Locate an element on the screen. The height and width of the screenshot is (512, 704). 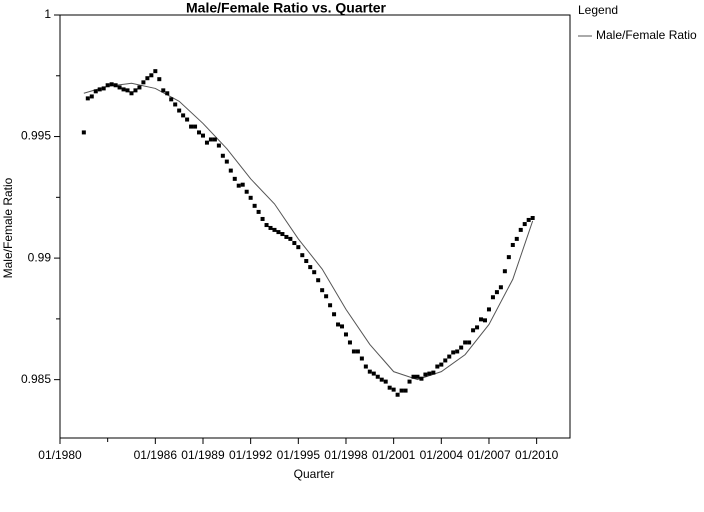
y-tick-label: 1 is located at coordinates (47, 14).